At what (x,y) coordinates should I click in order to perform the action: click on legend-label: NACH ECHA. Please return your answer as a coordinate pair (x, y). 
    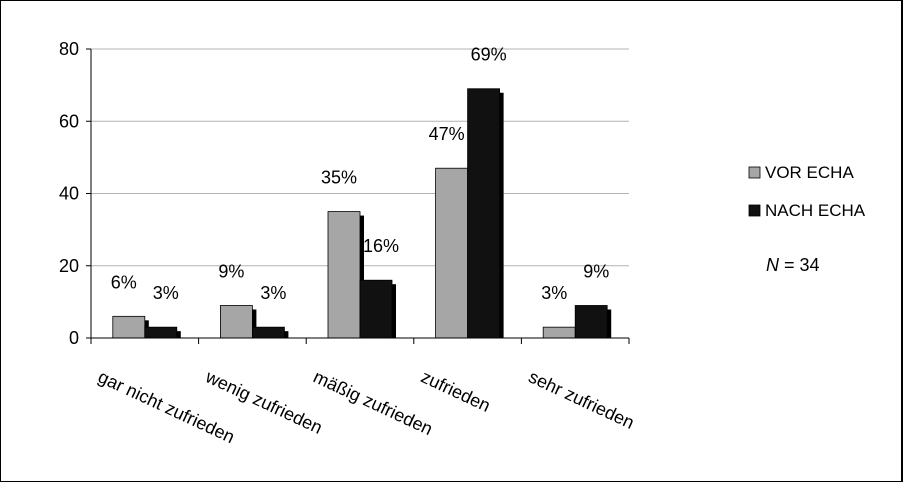
    Looking at the image, I should click on (815, 210).